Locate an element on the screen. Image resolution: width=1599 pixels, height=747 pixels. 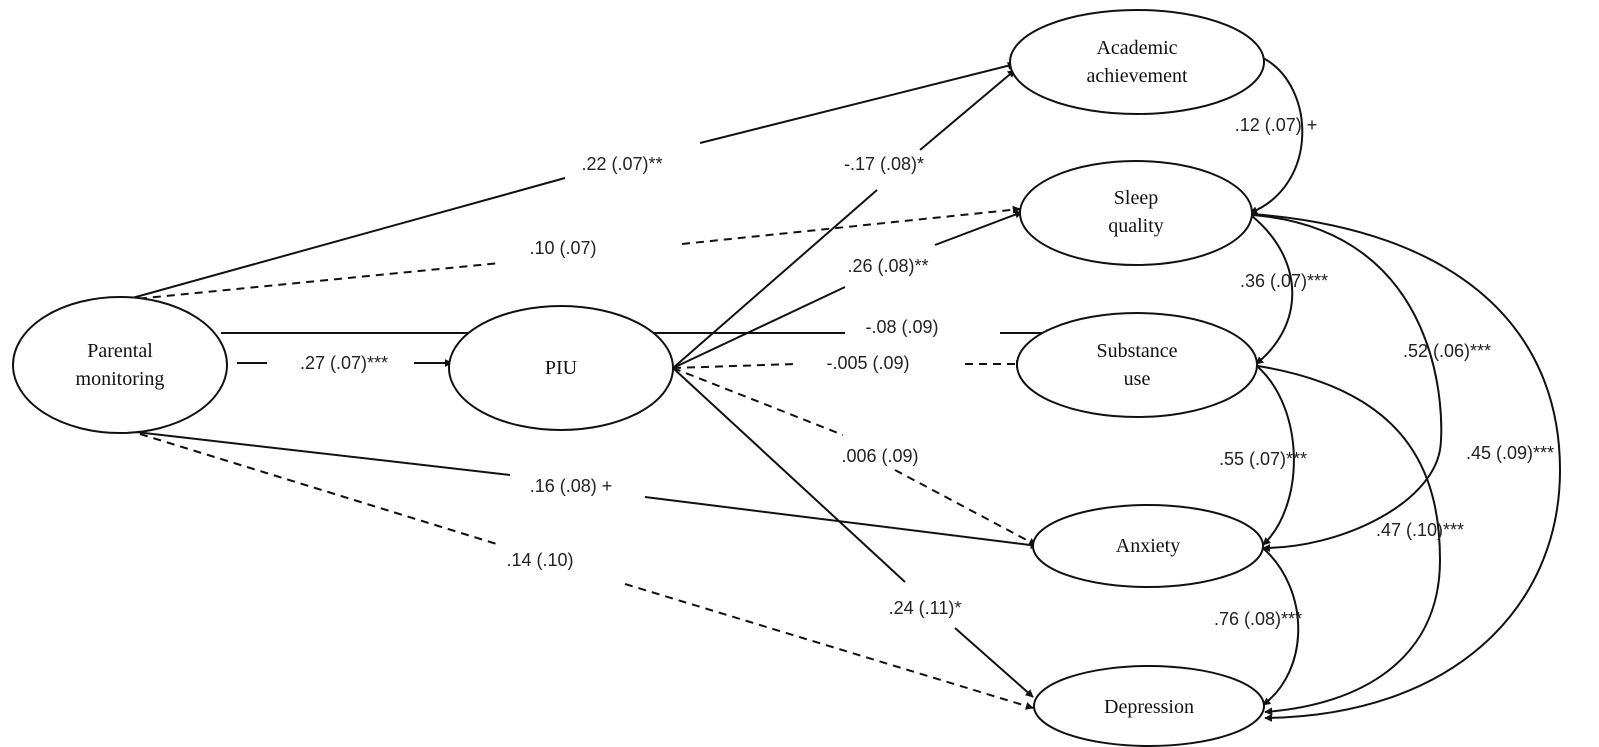
label-pm-anxiety: .16 (.08) + is located at coordinates (571, 486).